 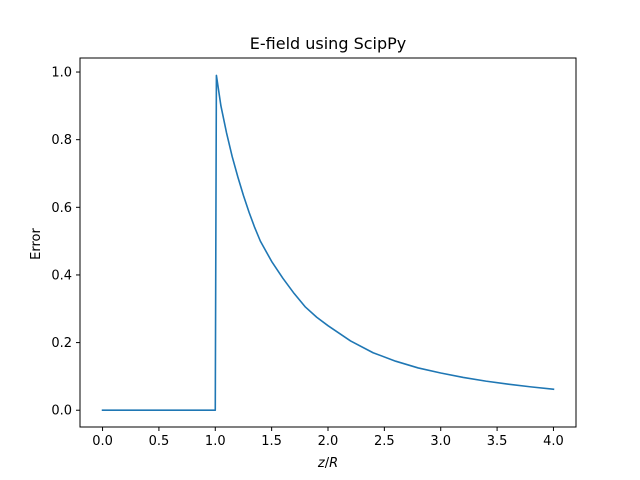 What do you see at coordinates (215, 441) in the screenshot?
I see `x-tick-label-2: 1.0` at bounding box center [215, 441].